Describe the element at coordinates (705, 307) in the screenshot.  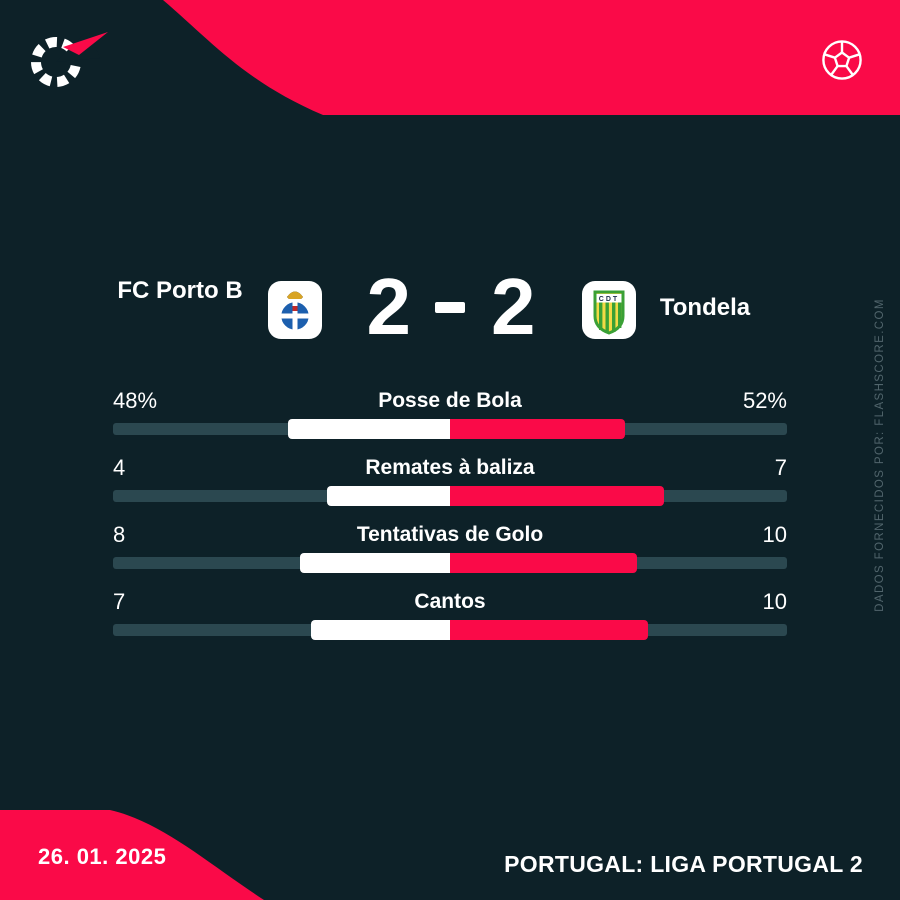
I see `away-team-name: Tondela` at that location.